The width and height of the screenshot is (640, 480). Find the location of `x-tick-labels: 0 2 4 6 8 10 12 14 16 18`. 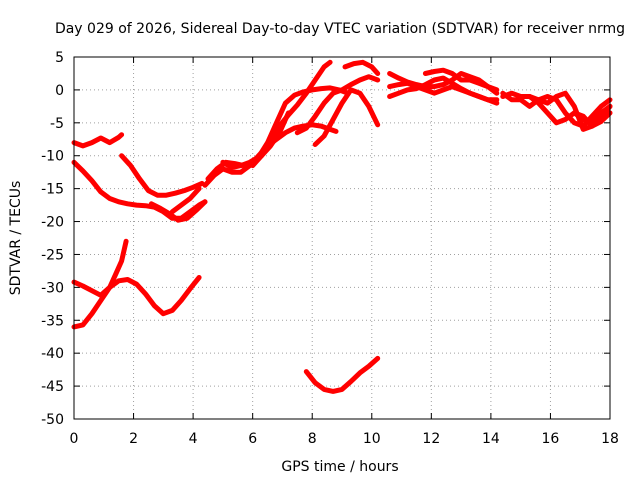

x-tick-labels: 0 2 4 6 8 10 12 14 16 18 is located at coordinates (344, 439).